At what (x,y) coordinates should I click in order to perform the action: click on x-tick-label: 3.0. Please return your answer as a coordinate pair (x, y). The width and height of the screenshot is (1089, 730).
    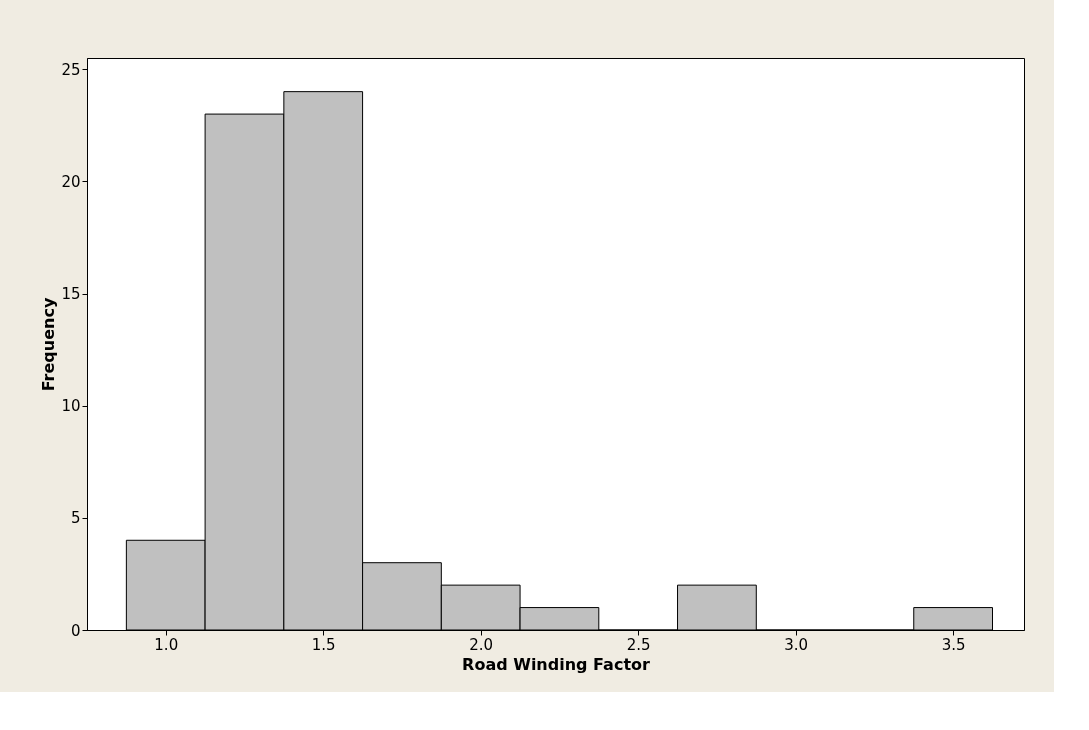
    Looking at the image, I should click on (796, 644).